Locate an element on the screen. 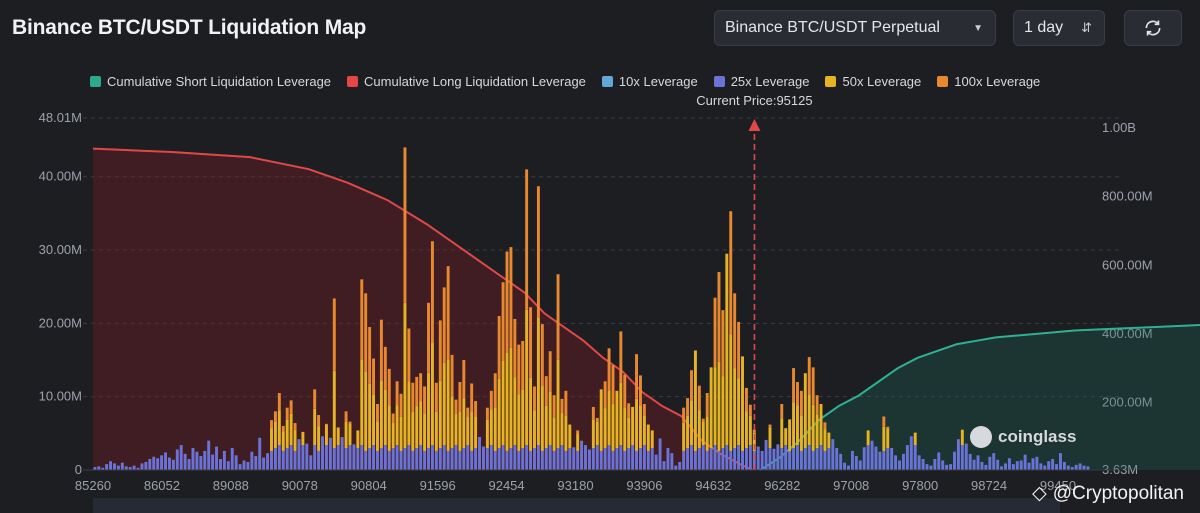 This screenshot has height=513, width=1200. market-select: Binance BTC/USDT Perpetual ▼ is located at coordinates (855, 28).